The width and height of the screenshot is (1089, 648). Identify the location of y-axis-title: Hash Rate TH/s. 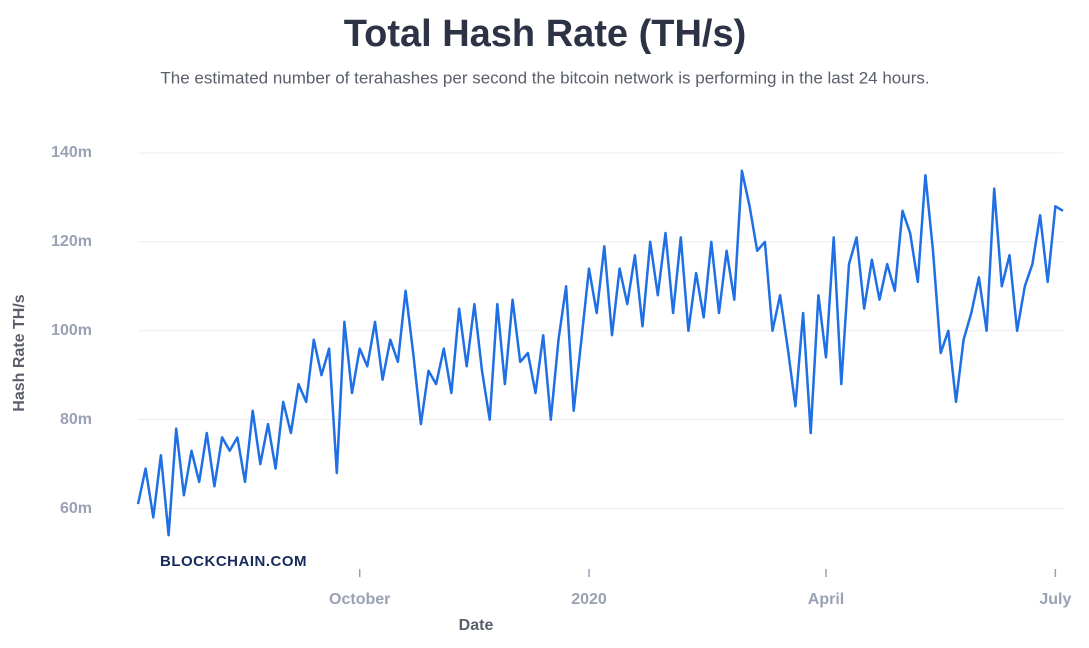
(19, 352).